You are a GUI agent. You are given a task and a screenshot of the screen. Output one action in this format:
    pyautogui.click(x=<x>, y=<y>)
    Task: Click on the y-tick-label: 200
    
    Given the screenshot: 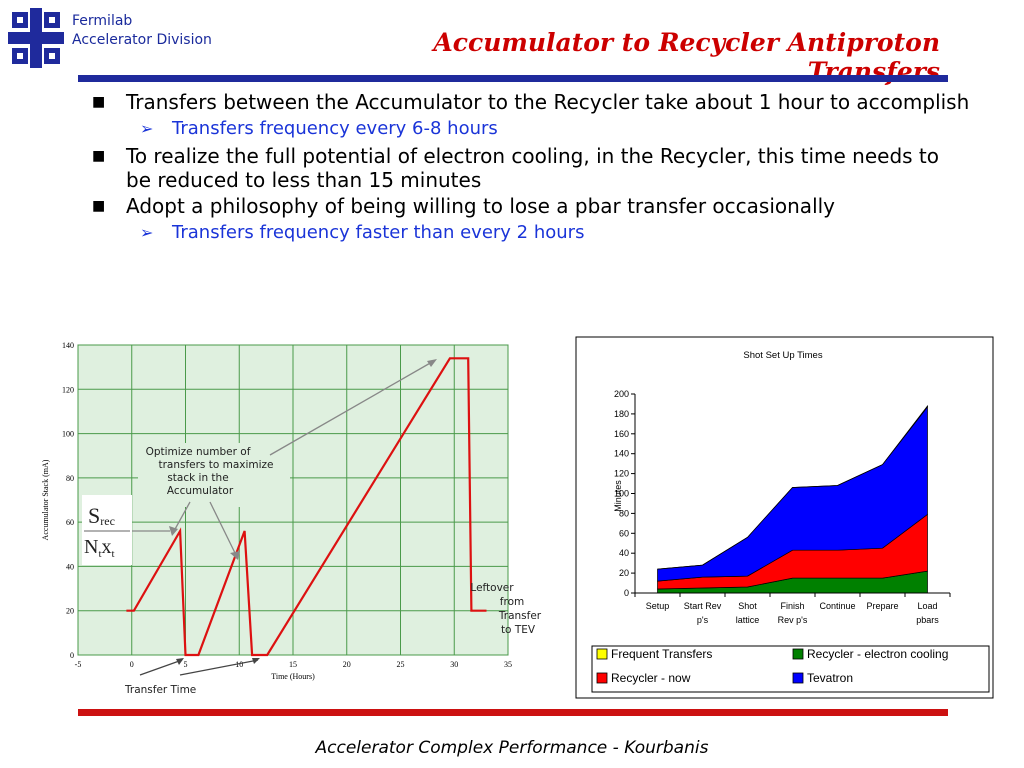 What is the action you would take?
    pyautogui.click(x=621, y=394)
    